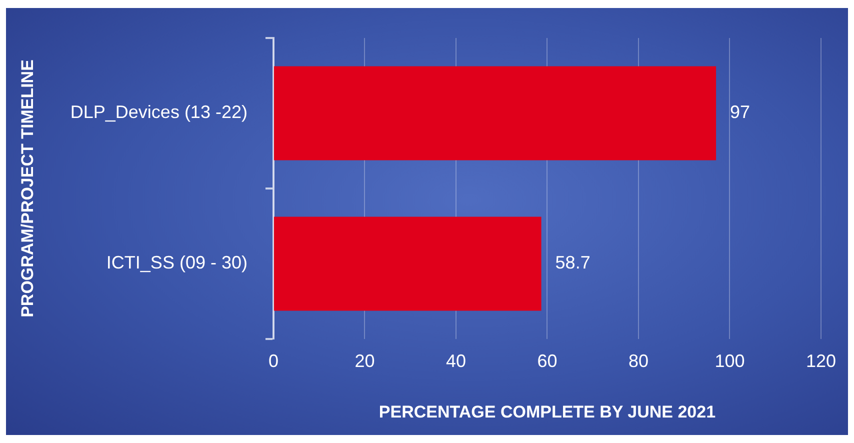 The height and width of the screenshot is (443, 854). I want to click on x-tick-label: 60, so click(547, 360).